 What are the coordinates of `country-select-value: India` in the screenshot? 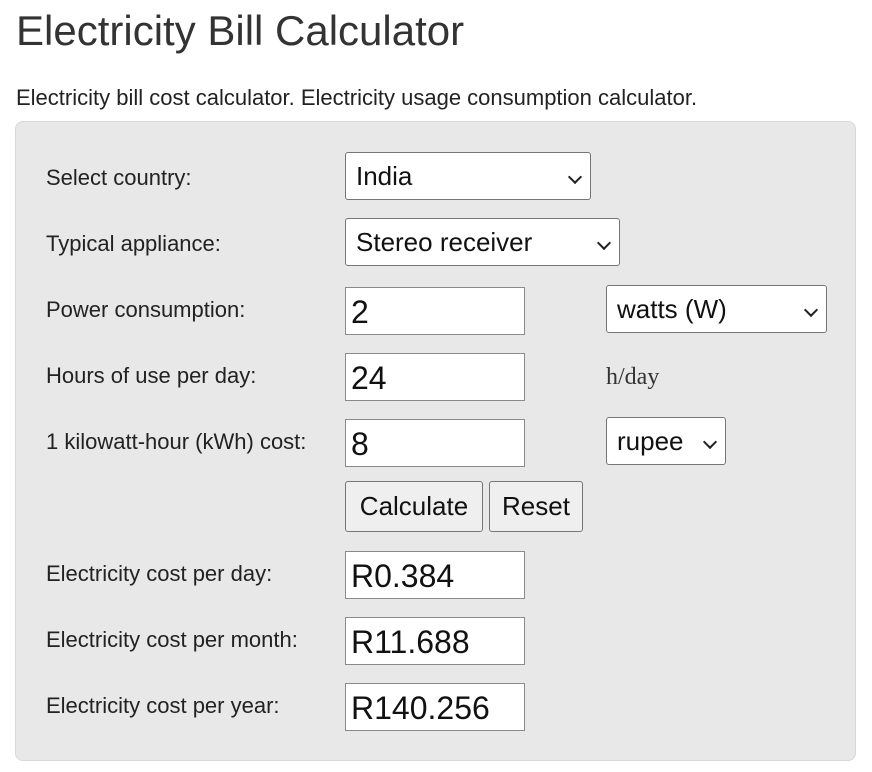 It's located at (384, 176).